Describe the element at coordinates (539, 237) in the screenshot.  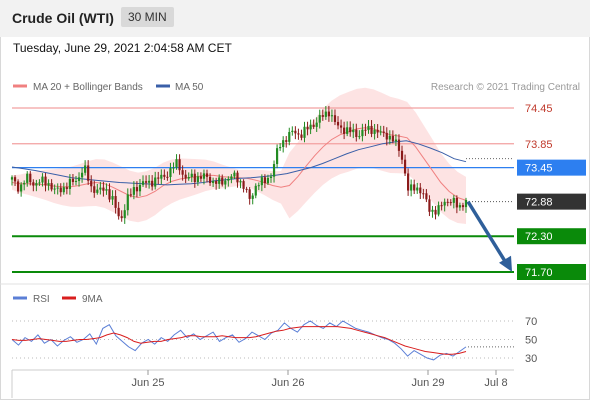
I see `level-label-72-30: 72.30` at that location.